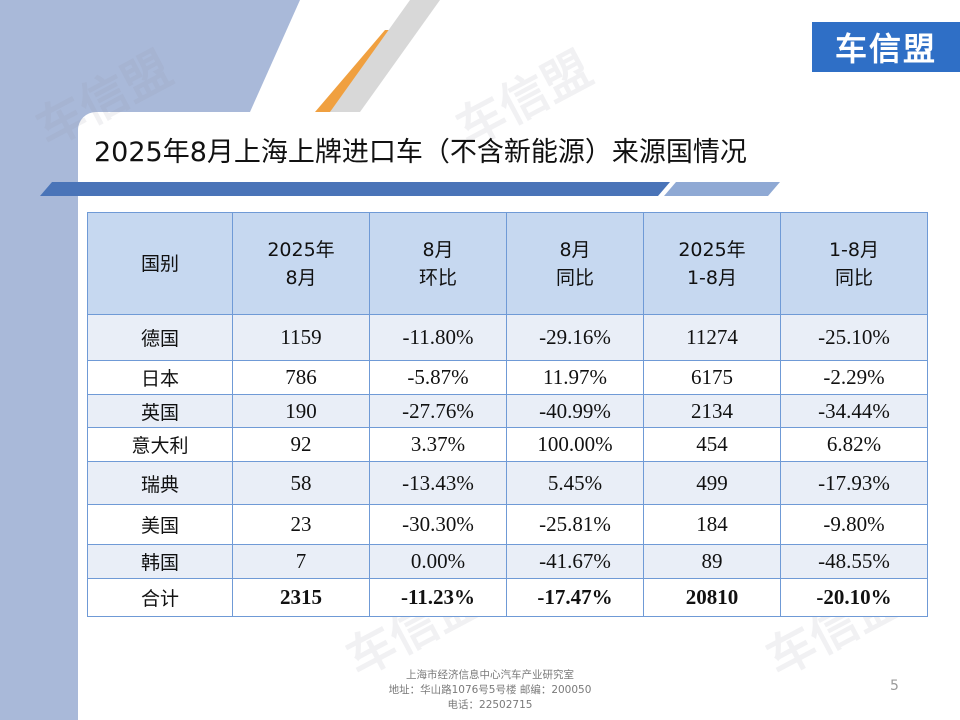 The image size is (960, 720). Describe the element at coordinates (160, 263) in the screenshot. I see `header-country: 国别` at that location.